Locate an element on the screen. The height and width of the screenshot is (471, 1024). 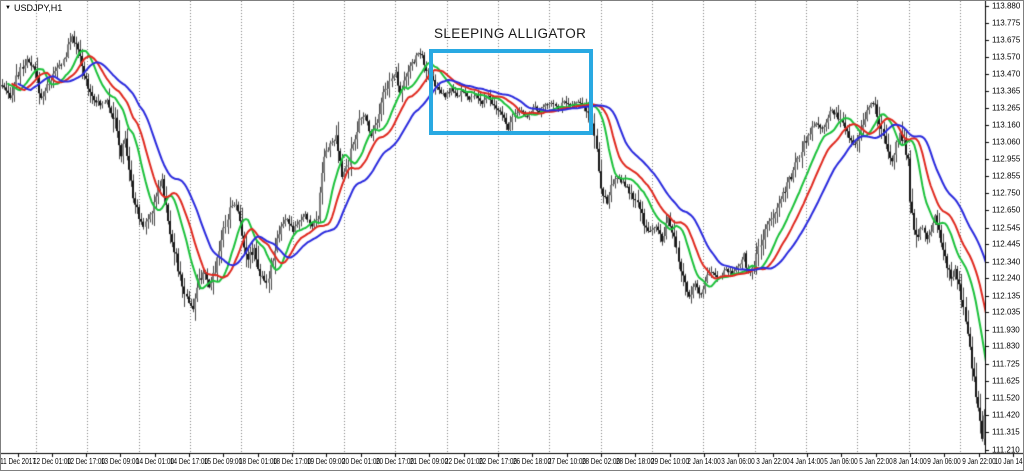
collapse-arrow-icon: ▼ is located at coordinates (8, 7).